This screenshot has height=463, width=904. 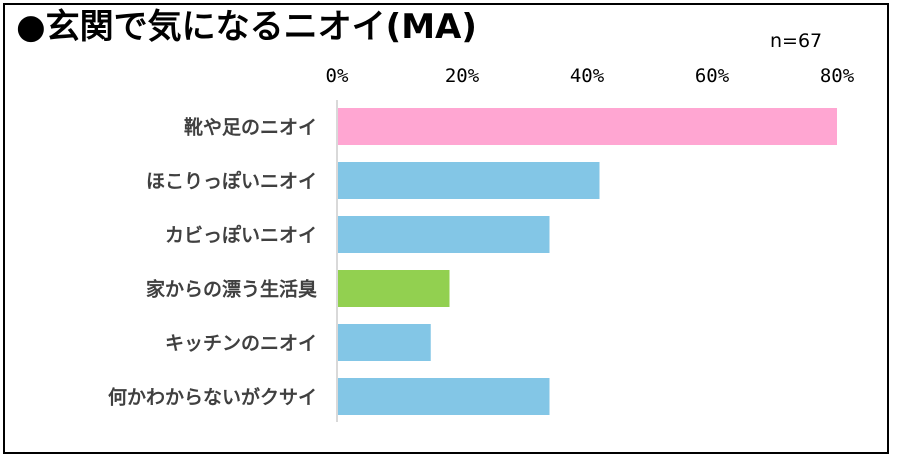 I want to click on chart-title: ●玄関で気になるニオイ(MA), so click(x=246, y=27).